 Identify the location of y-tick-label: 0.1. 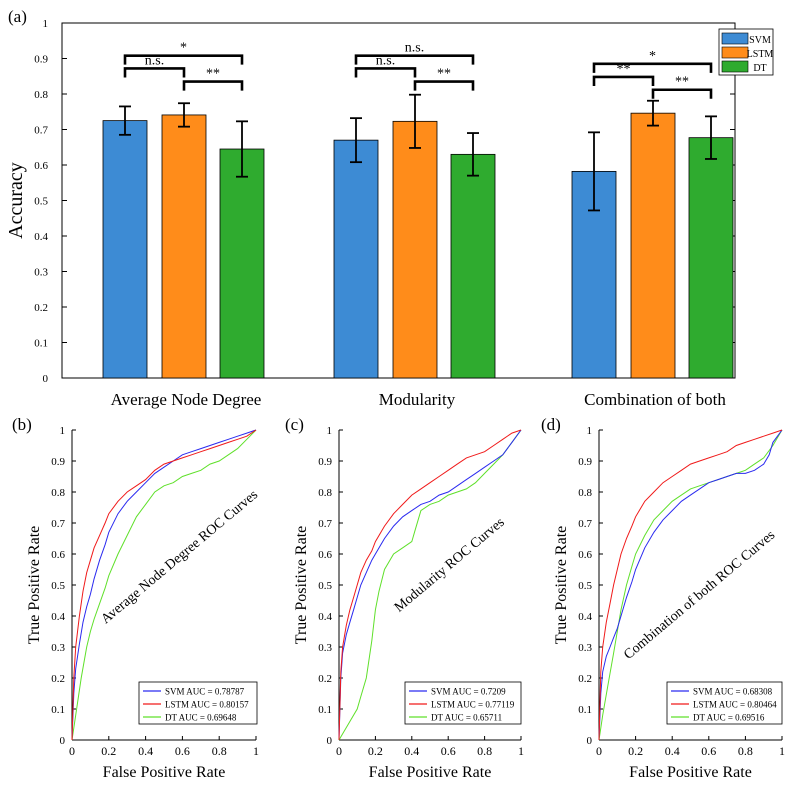
(325, 710).